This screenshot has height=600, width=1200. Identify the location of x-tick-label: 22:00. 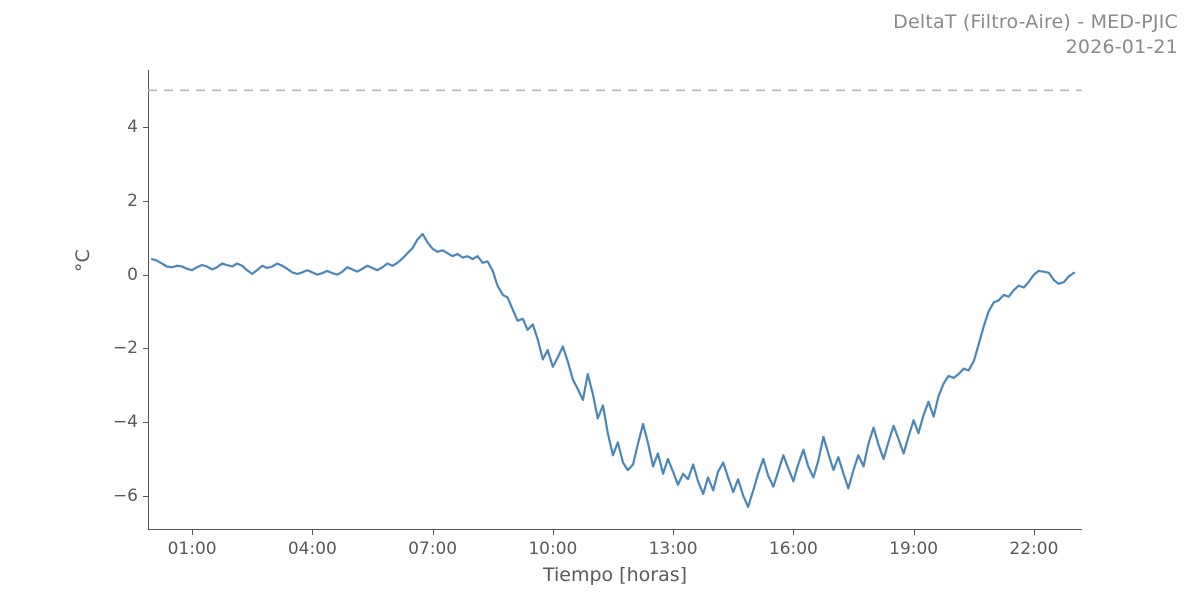
(1034, 549).